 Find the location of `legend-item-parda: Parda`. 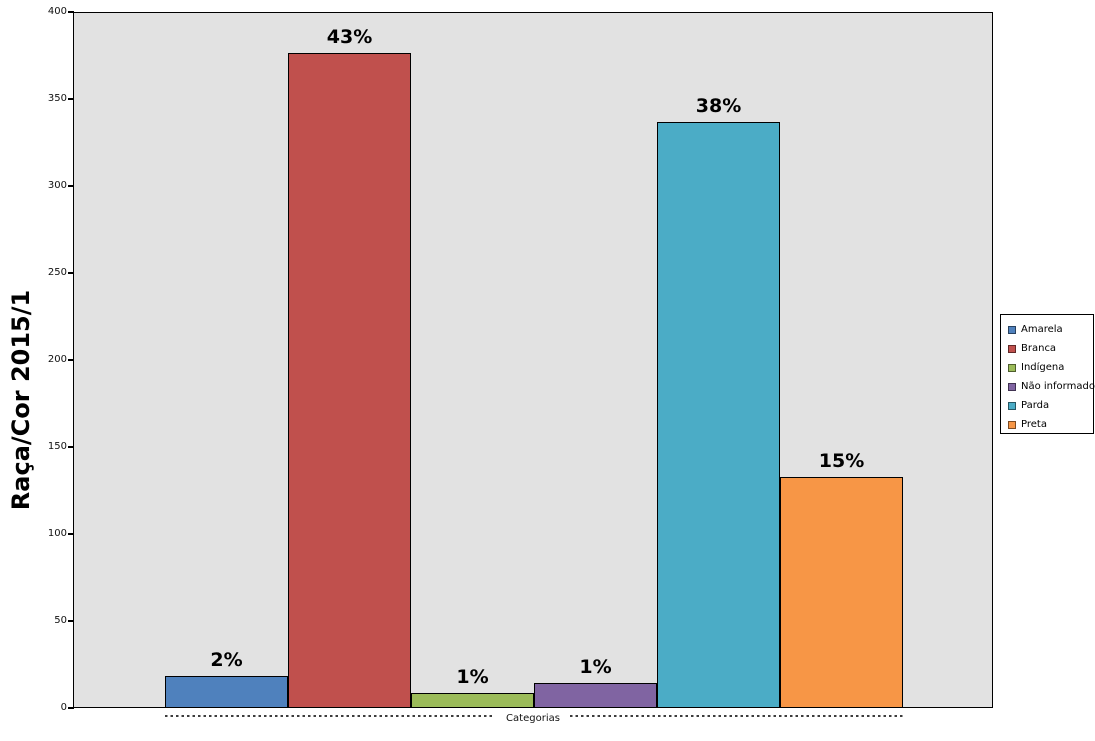

legend-item-parda: Parda is located at coordinates (1049, 405).